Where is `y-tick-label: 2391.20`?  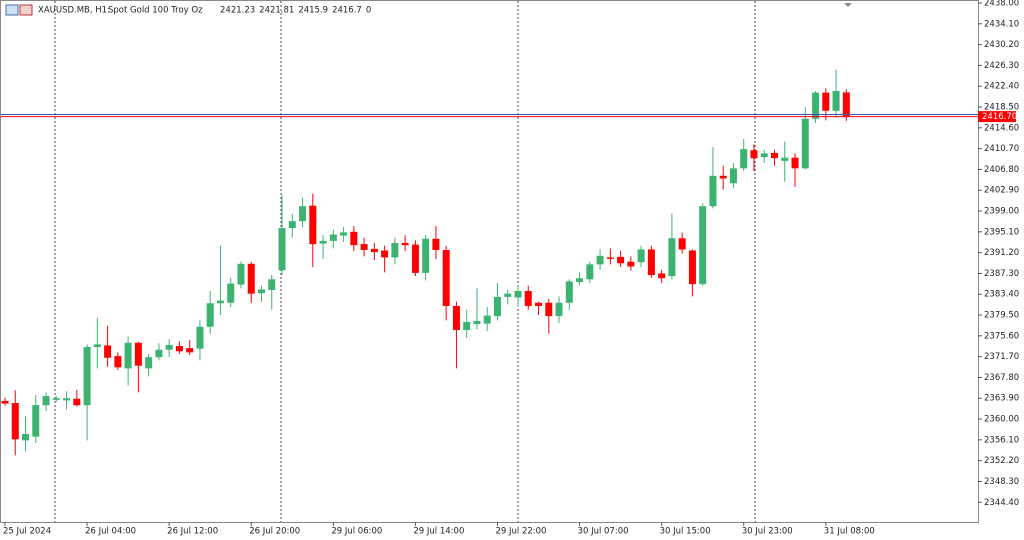
y-tick-label: 2391.20 is located at coordinates (1001, 253).